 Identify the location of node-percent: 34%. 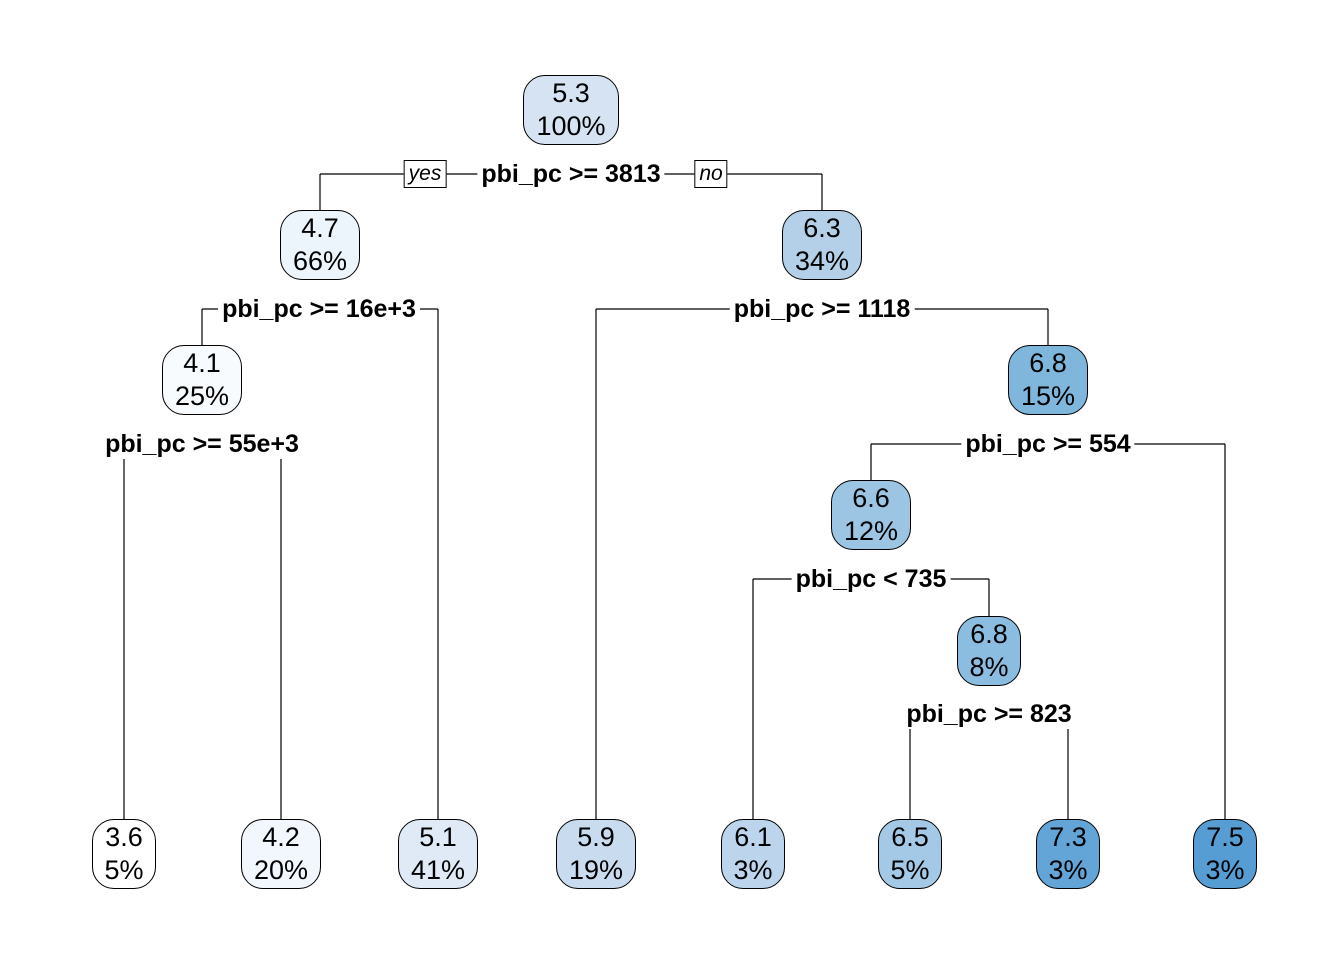
(822, 261).